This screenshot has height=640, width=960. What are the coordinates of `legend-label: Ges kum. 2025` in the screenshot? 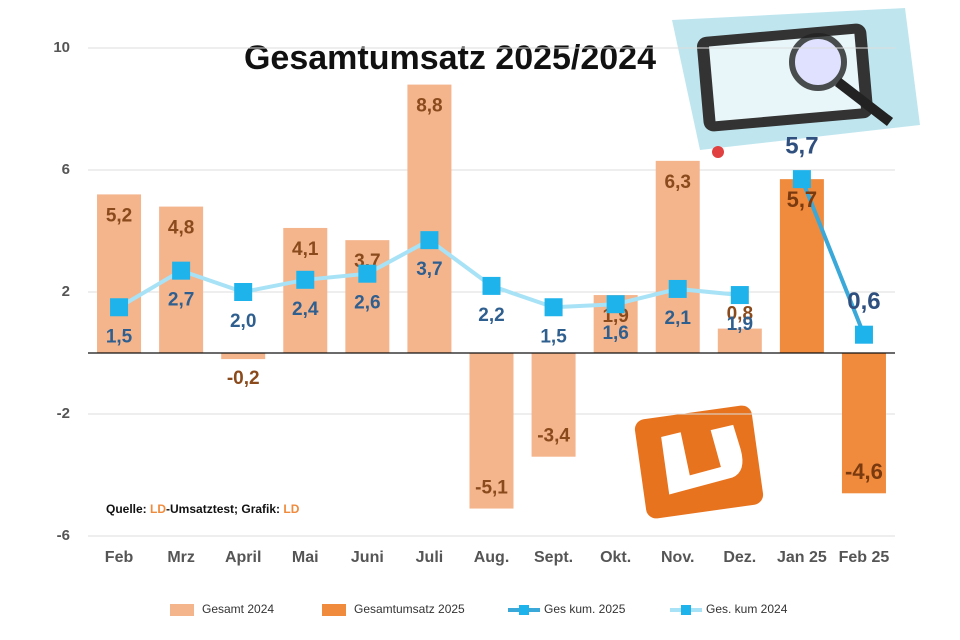 It's located at (585, 609).